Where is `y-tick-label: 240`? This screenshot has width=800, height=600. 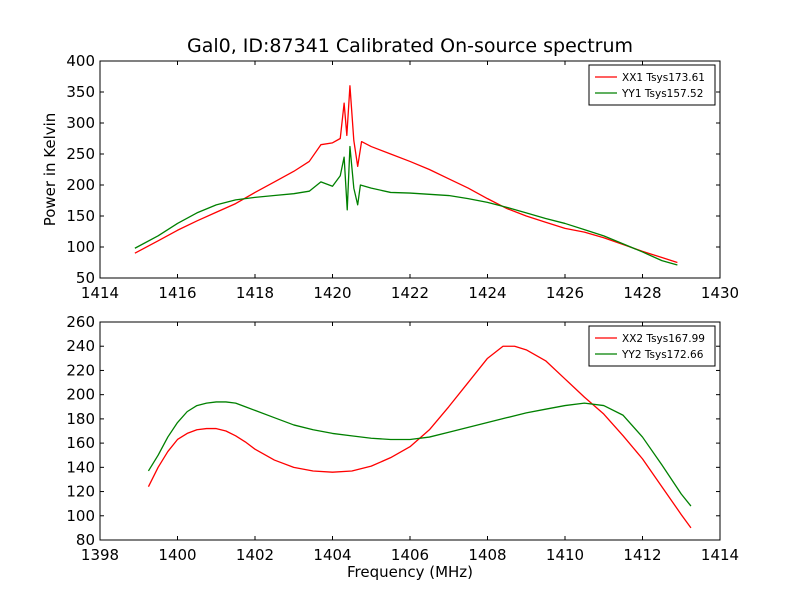
y-tick-label: 240 is located at coordinates (80, 346).